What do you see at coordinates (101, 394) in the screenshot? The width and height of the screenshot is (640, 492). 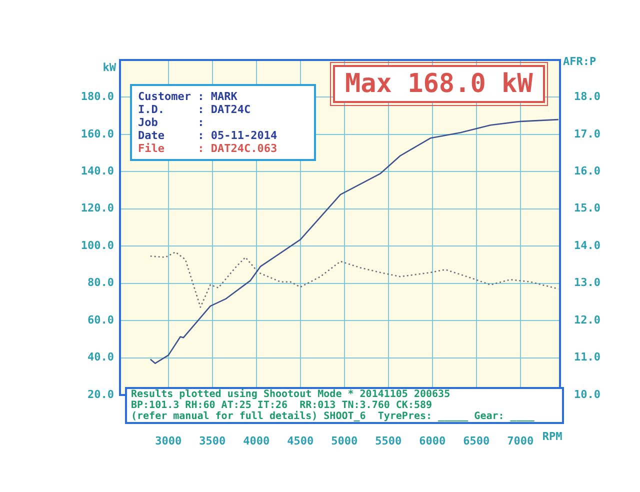 I see `y-tick-label: 20.0` at bounding box center [101, 394].